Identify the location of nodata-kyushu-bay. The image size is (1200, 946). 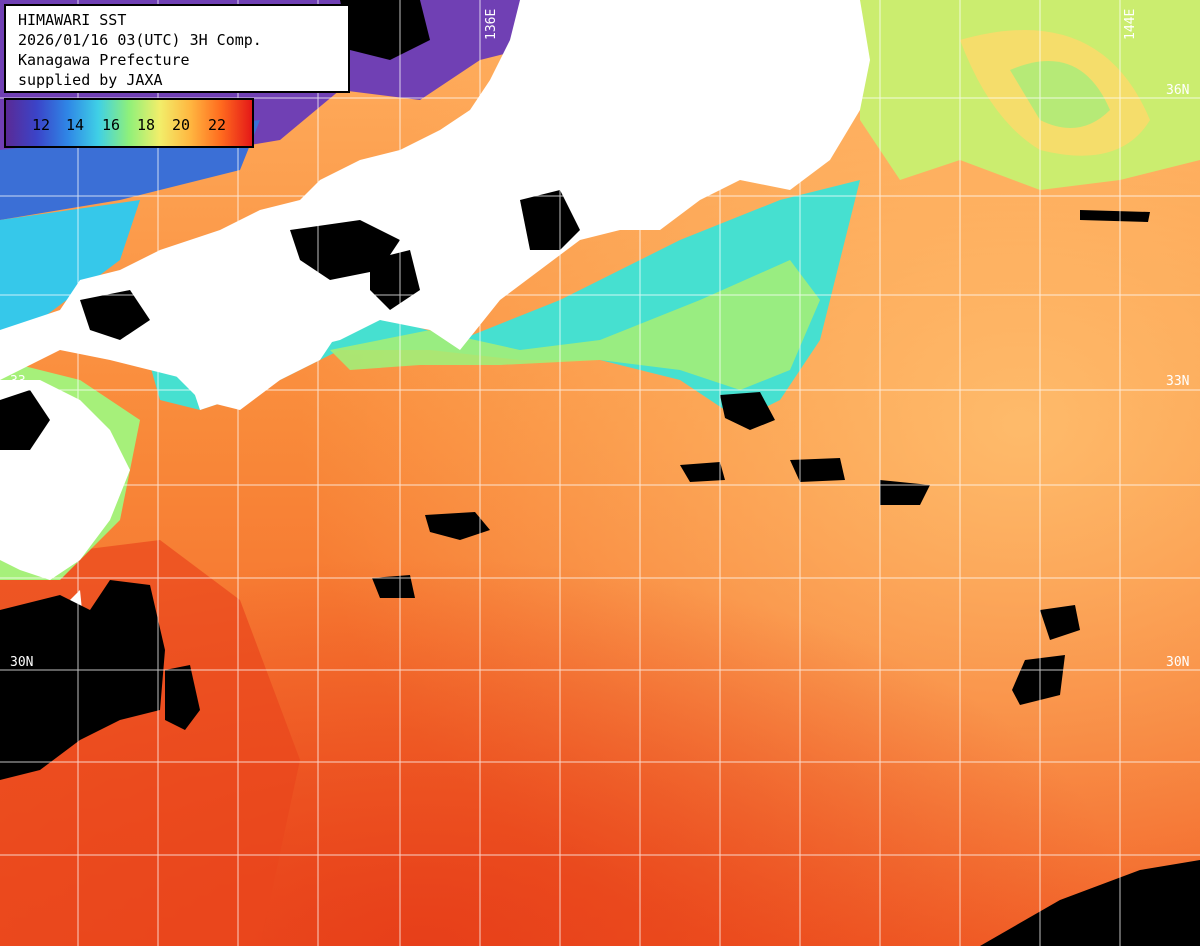
(25, 420).